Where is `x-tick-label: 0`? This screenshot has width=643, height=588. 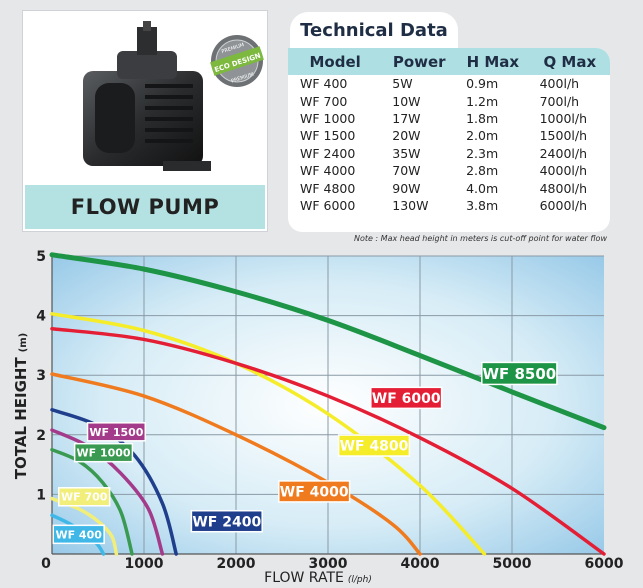 x-tick-label: 0 is located at coordinates (46, 564).